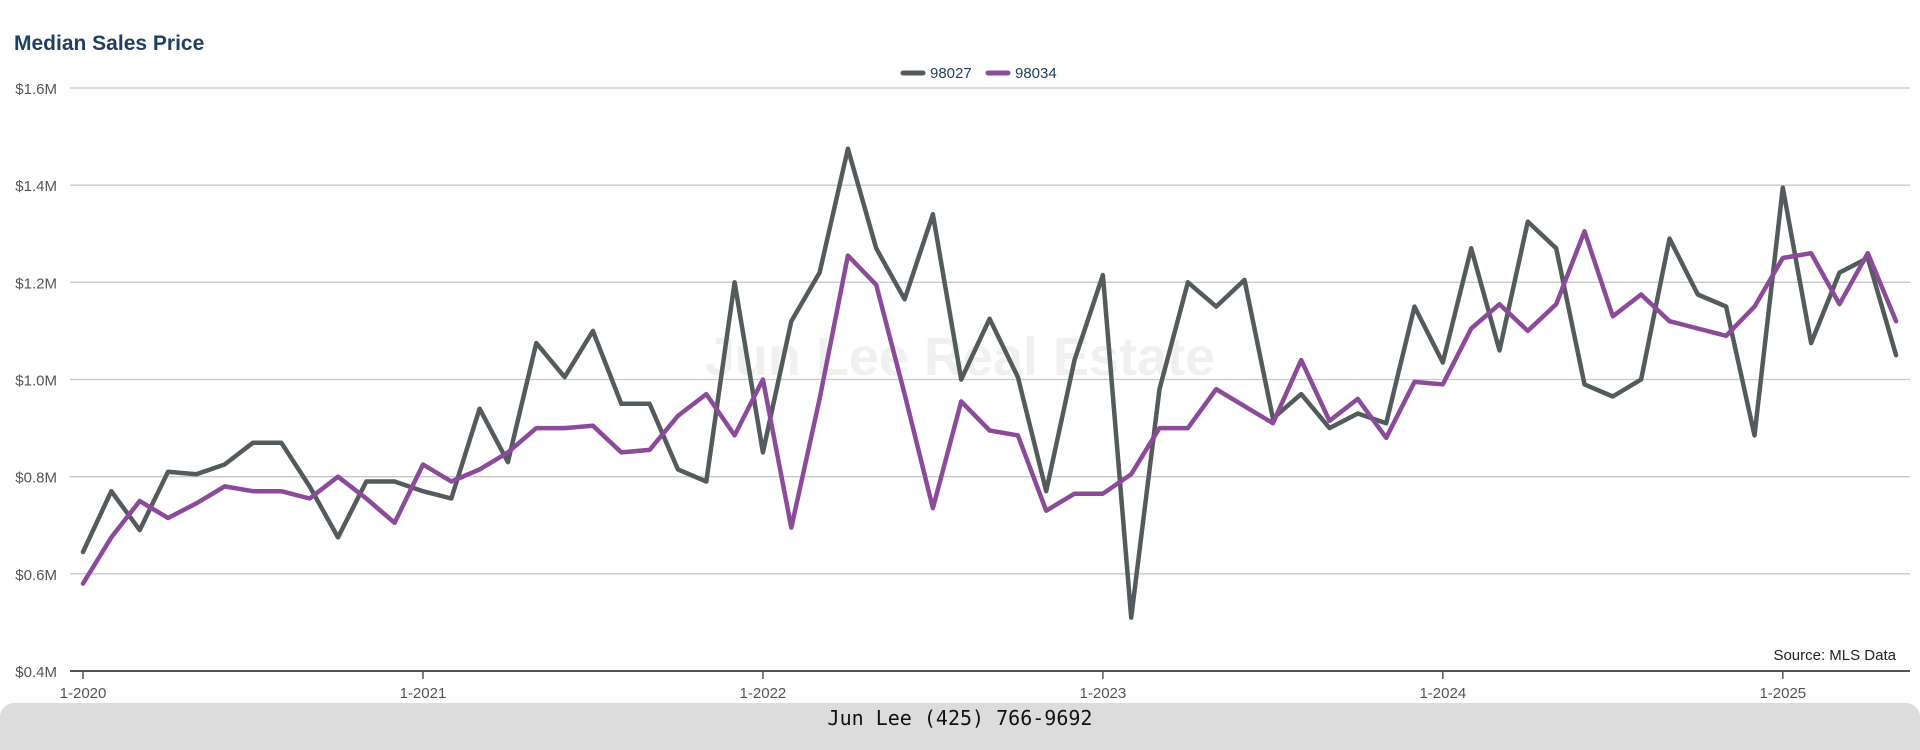  I want to click on y-tick-label: $1.2M, so click(36, 283).